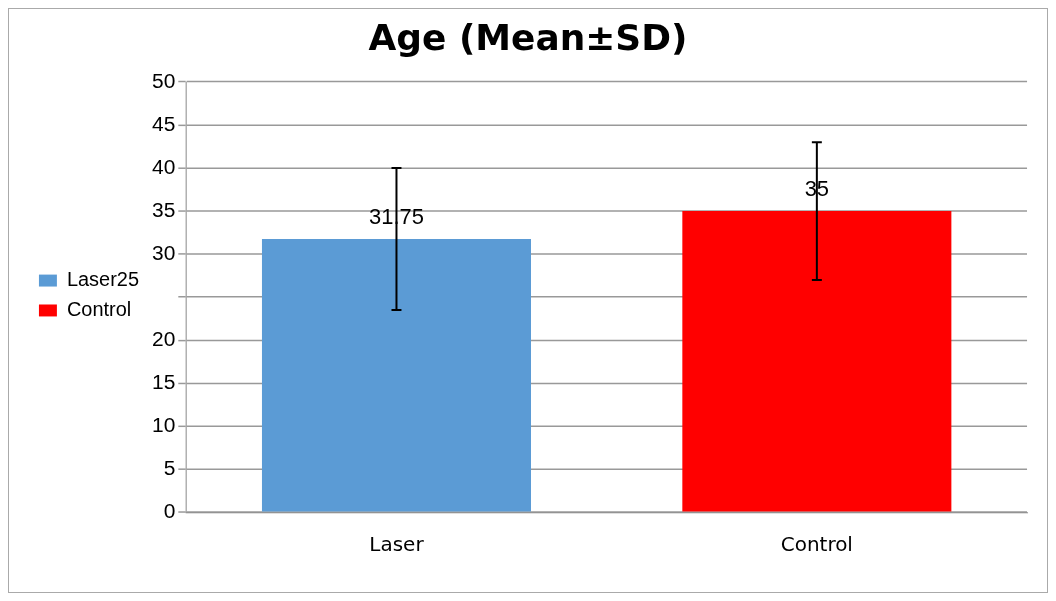  Describe the element at coordinates (528, 37) in the screenshot. I see `chart-title: Age (Mean±SD)` at that location.